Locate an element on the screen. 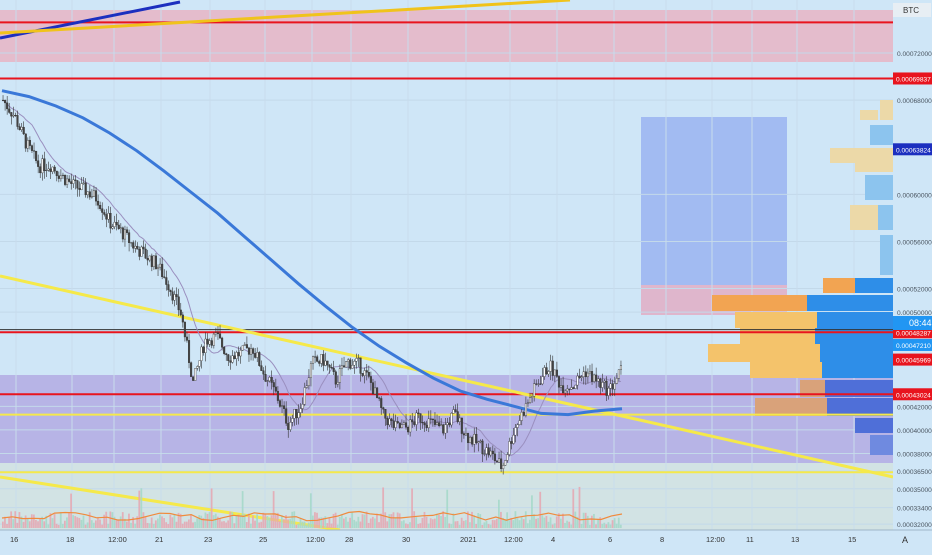 Image resolution: width=932 pixels, height=555 pixels. price-label-text: 0.00069837 is located at coordinates (913, 79).